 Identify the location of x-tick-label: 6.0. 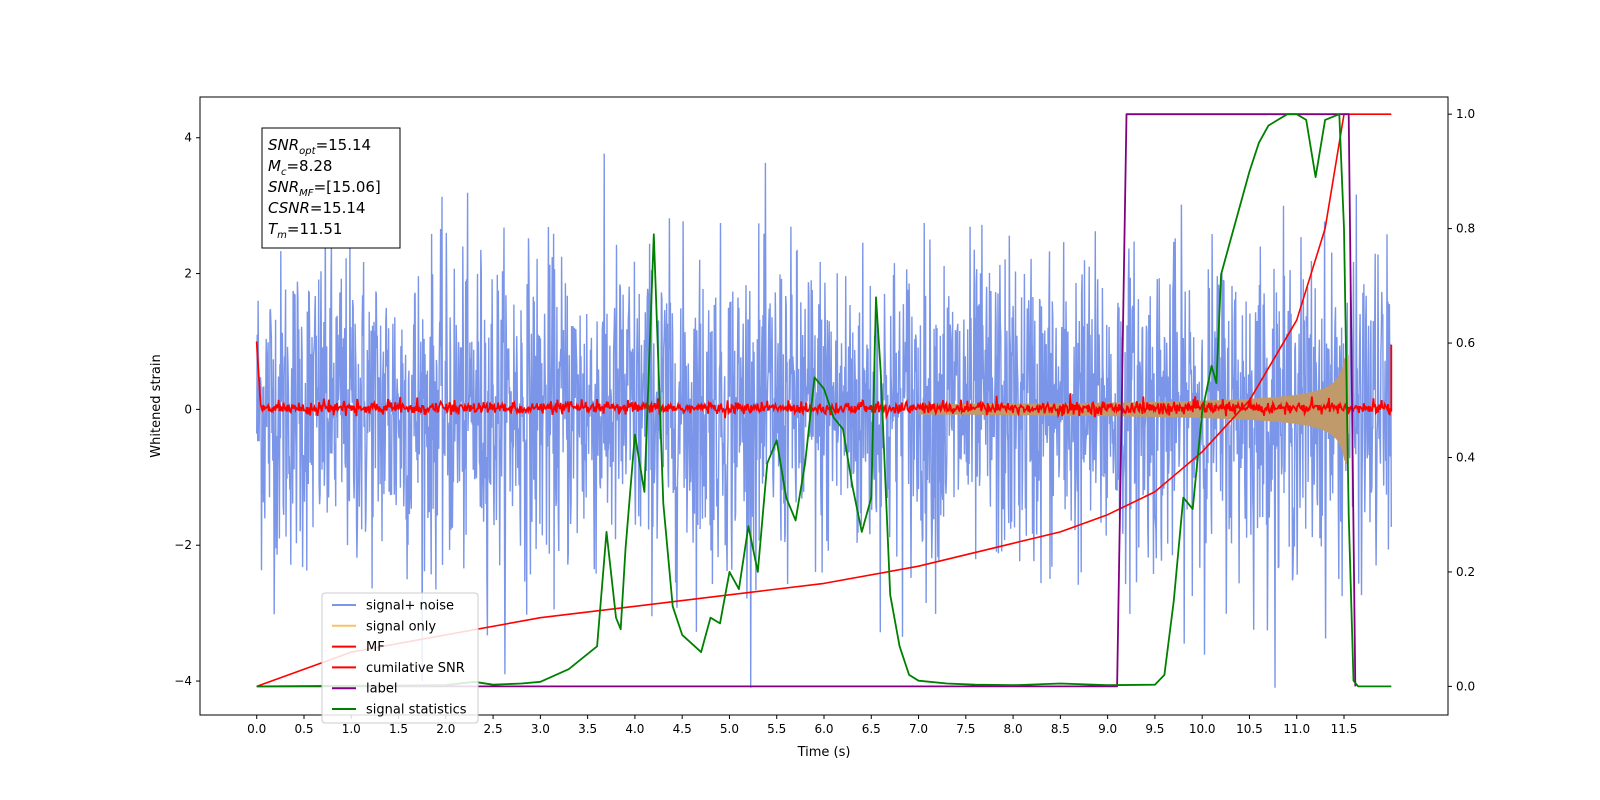
(823, 729).